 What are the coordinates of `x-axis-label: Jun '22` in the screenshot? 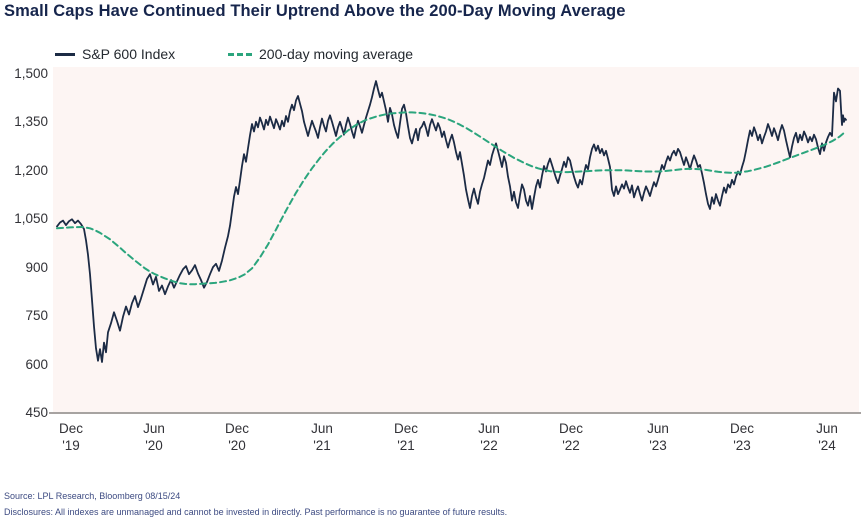 It's located at (489, 437).